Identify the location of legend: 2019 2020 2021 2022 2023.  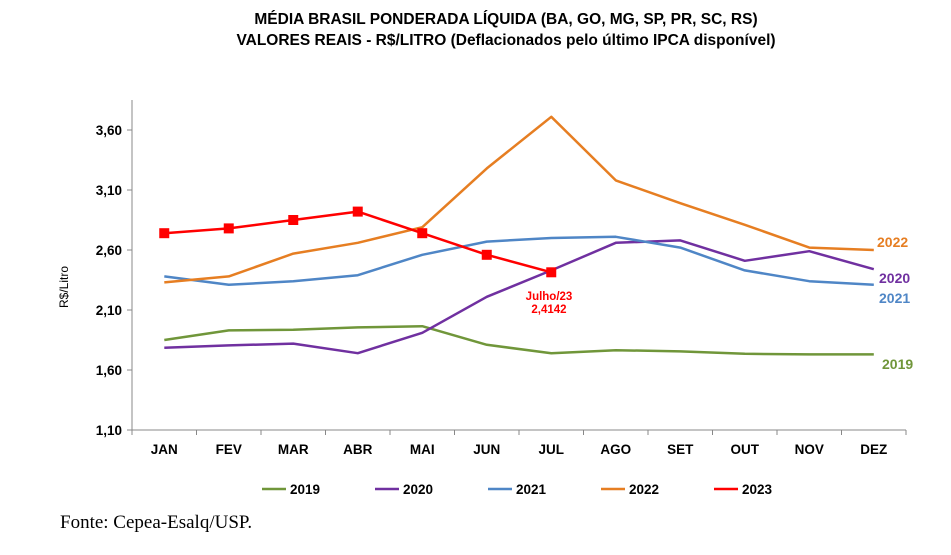
(517, 489).